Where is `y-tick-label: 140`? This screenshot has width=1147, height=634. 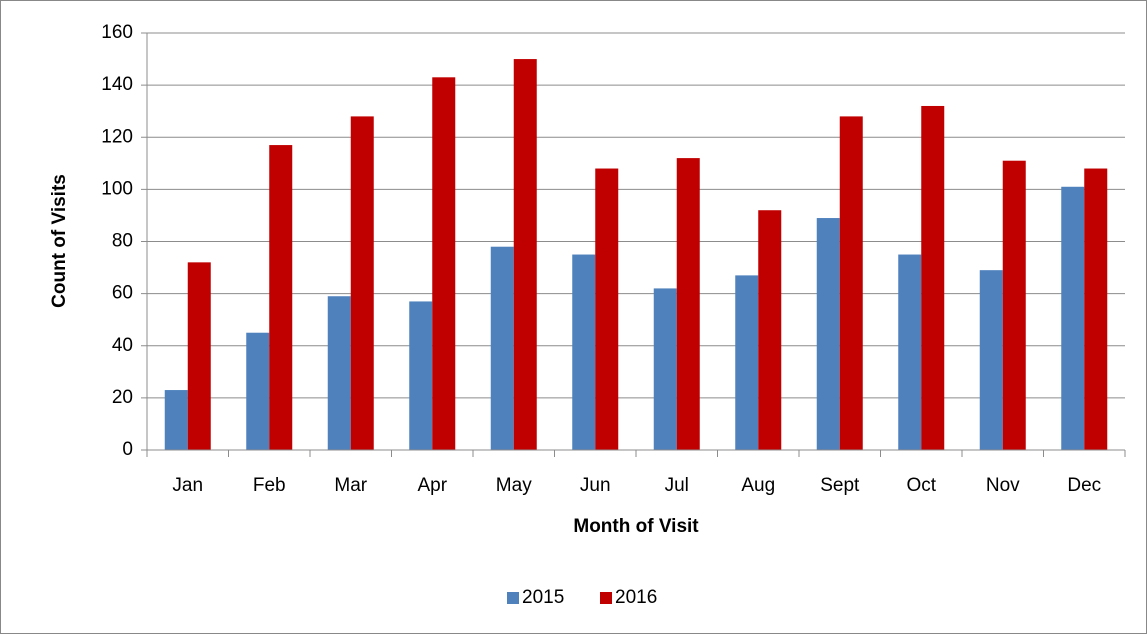
y-tick-label: 140 is located at coordinates (117, 84).